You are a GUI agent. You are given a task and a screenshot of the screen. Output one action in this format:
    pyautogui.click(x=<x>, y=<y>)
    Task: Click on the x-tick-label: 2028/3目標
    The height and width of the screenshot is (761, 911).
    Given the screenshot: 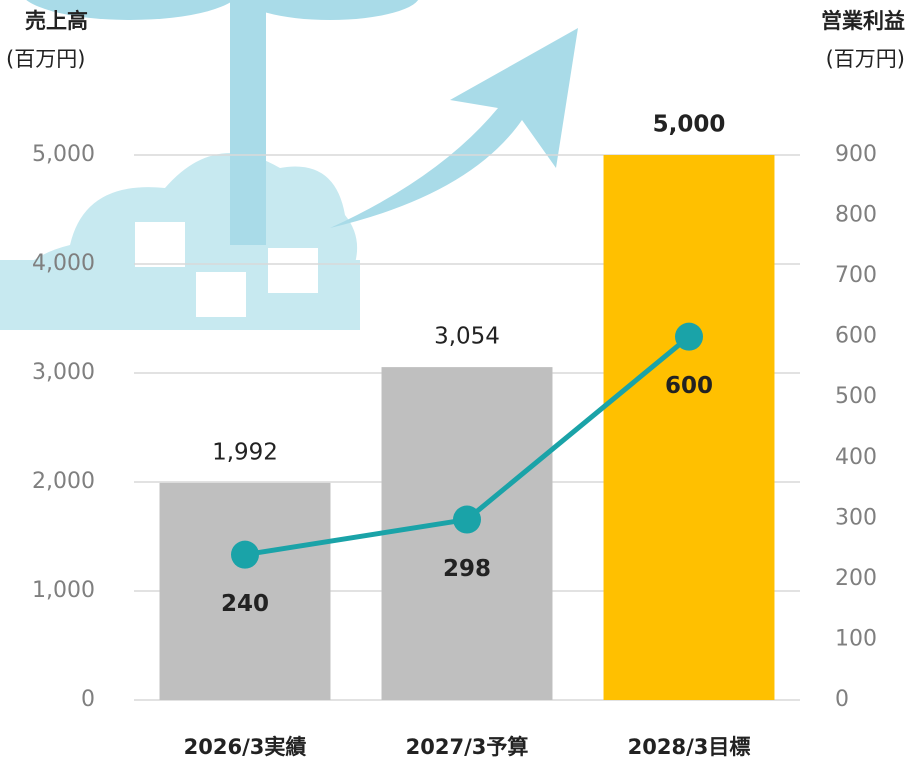 What is the action you would take?
    pyautogui.click(x=689, y=747)
    